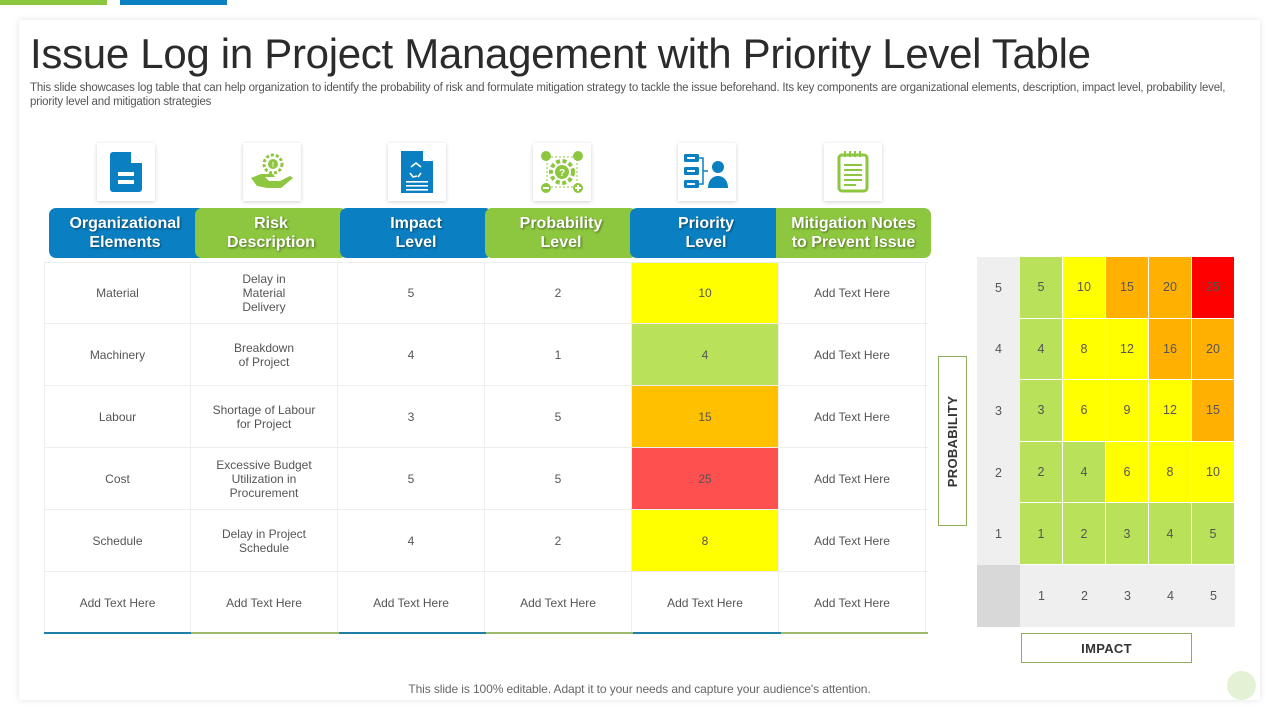 This screenshot has width=1280, height=720. I want to click on description-cell: Breakdown of Project, so click(264, 354).